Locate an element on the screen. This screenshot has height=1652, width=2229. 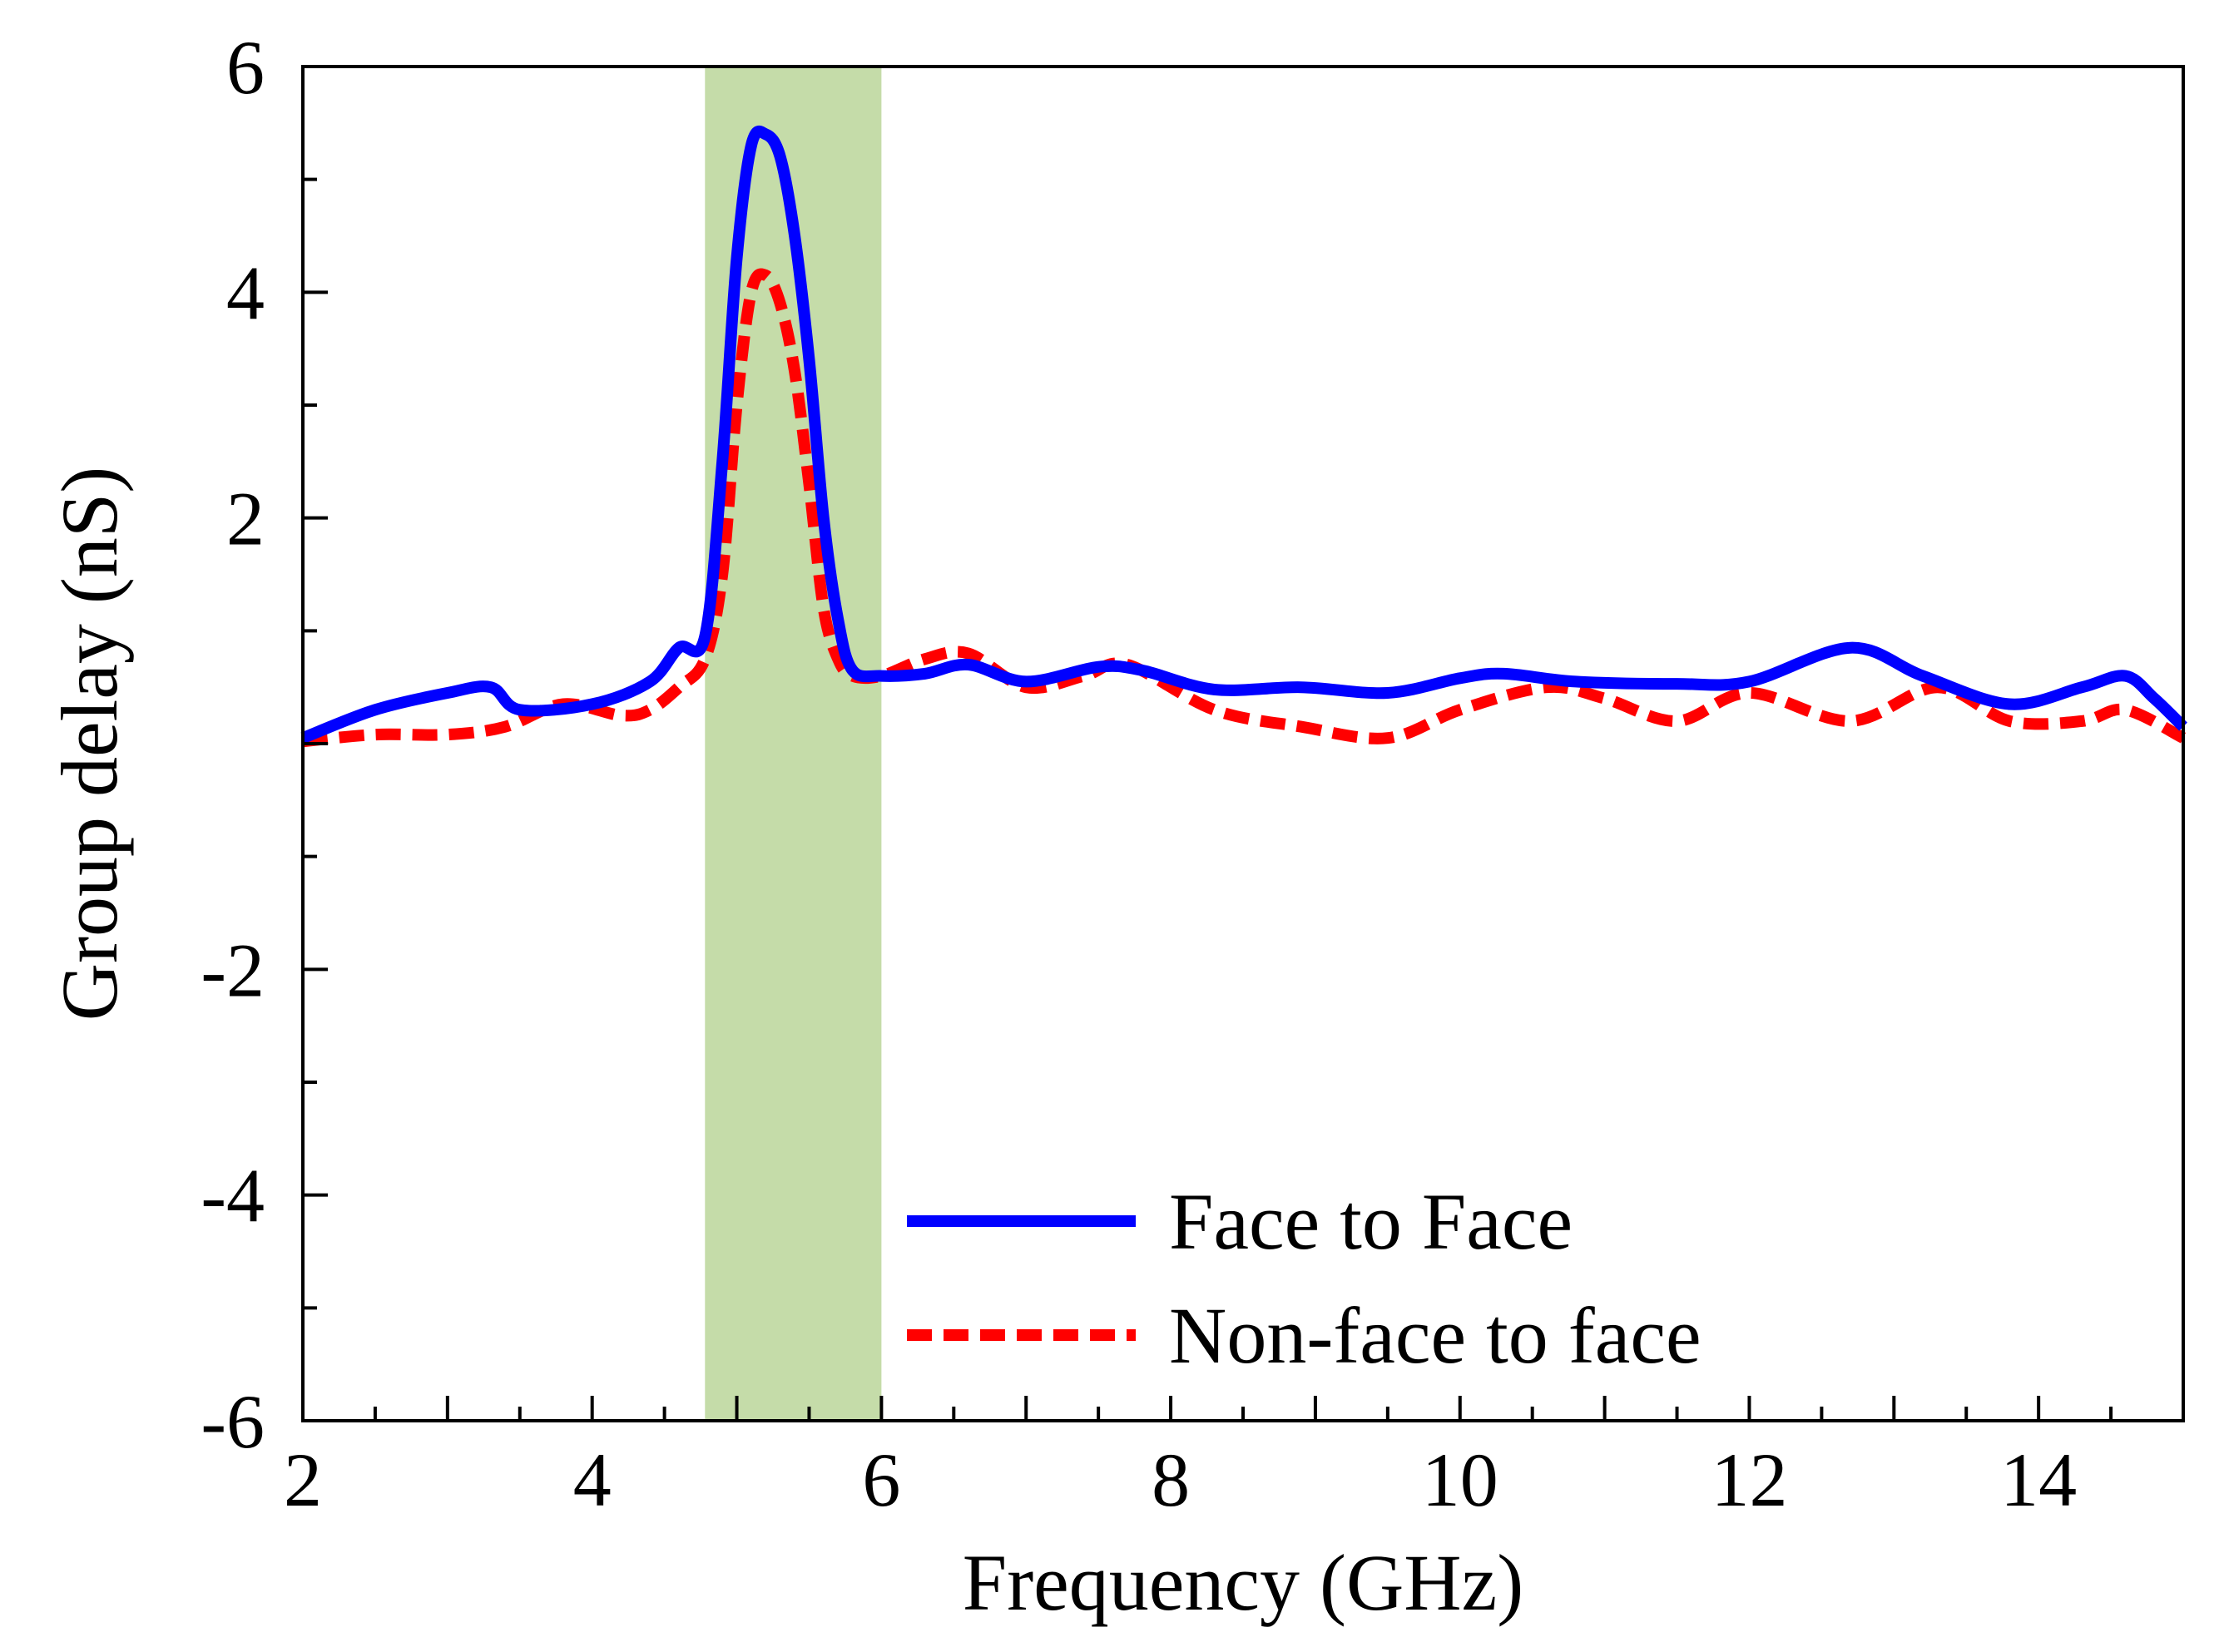
x-tick-label: 10 is located at coordinates (1460, 1479).